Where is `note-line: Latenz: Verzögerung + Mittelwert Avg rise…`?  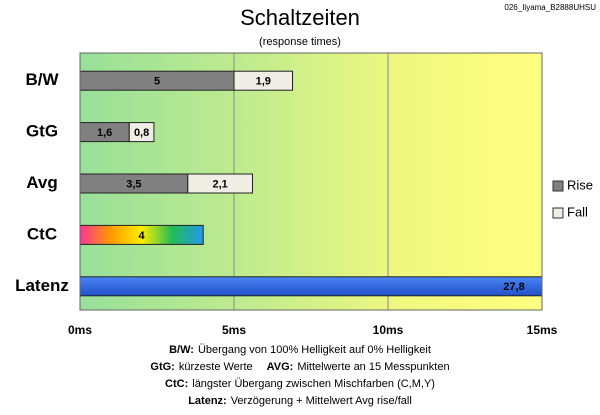 note-line: Latenz: Verzögerung + Mittelwert Avg rise… is located at coordinates (300, 401).